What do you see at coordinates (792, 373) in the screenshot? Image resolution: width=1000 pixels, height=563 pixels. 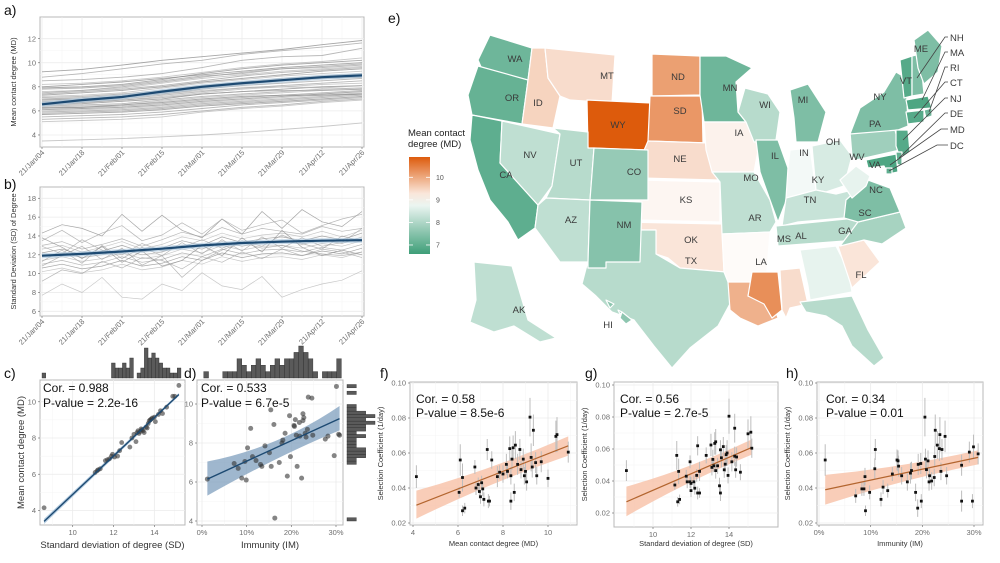 I see `panel-label-h: h)` at bounding box center [792, 373].